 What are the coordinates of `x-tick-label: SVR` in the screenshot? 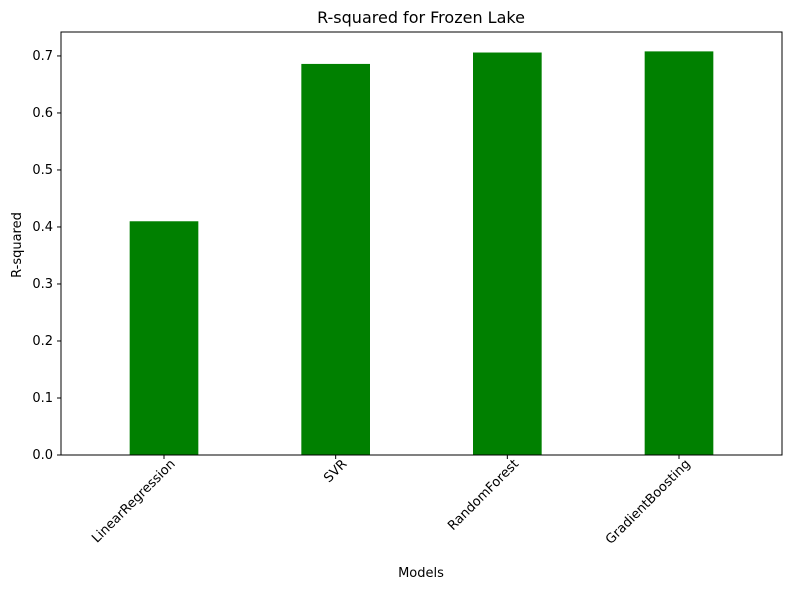 It's located at (335, 471).